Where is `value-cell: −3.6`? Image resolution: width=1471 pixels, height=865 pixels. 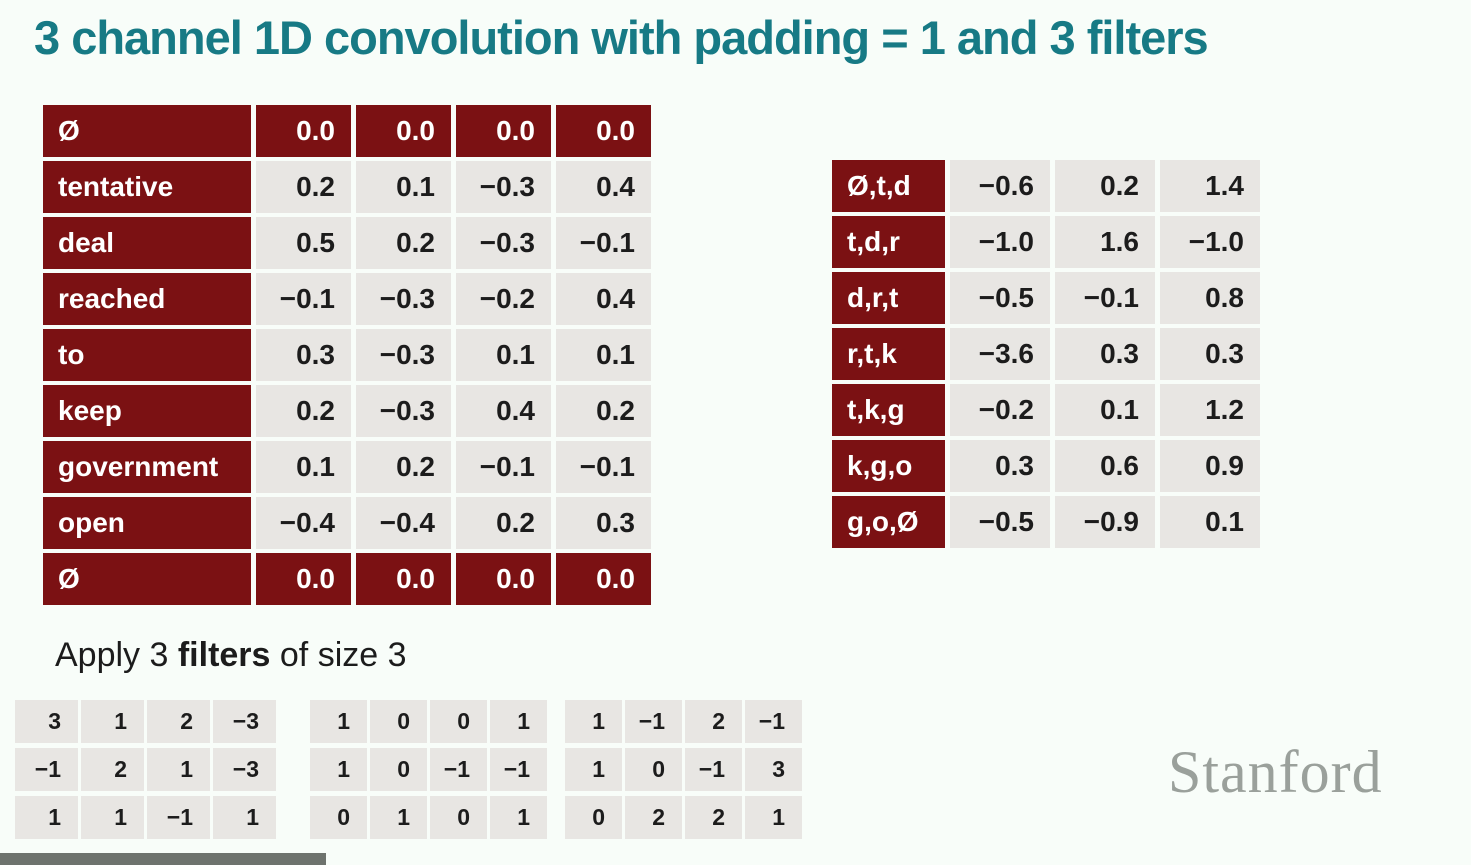
value-cell: −3.6 is located at coordinates (1000, 354).